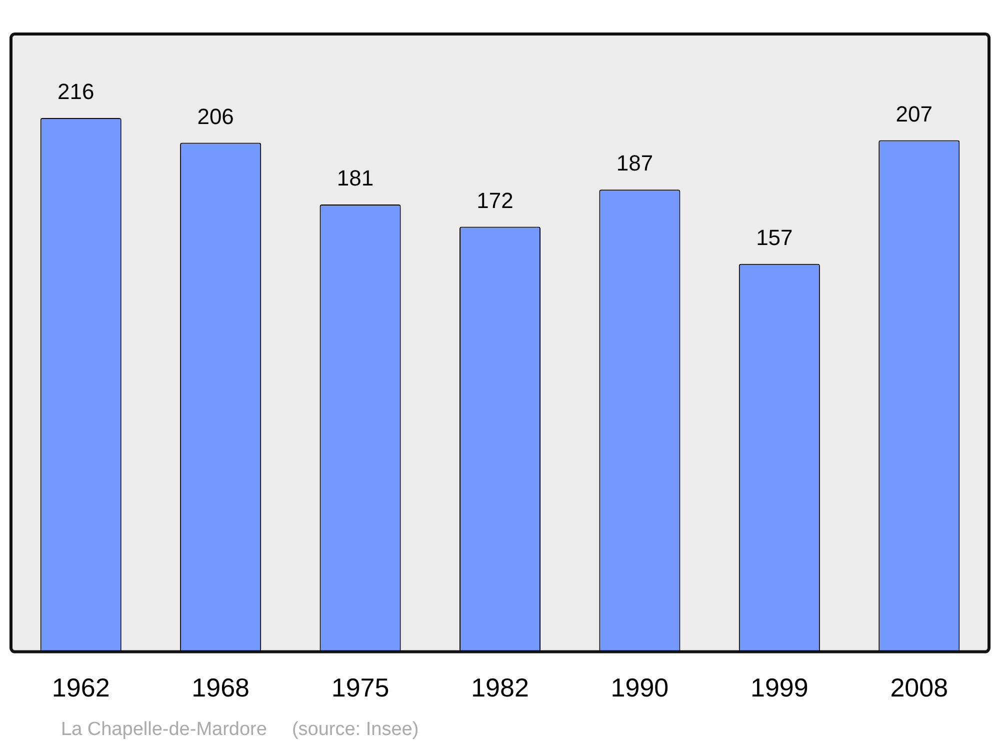 This screenshot has width=1000, height=747. Describe the element at coordinates (495, 200) in the screenshot. I see `data-label: 172` at that location.